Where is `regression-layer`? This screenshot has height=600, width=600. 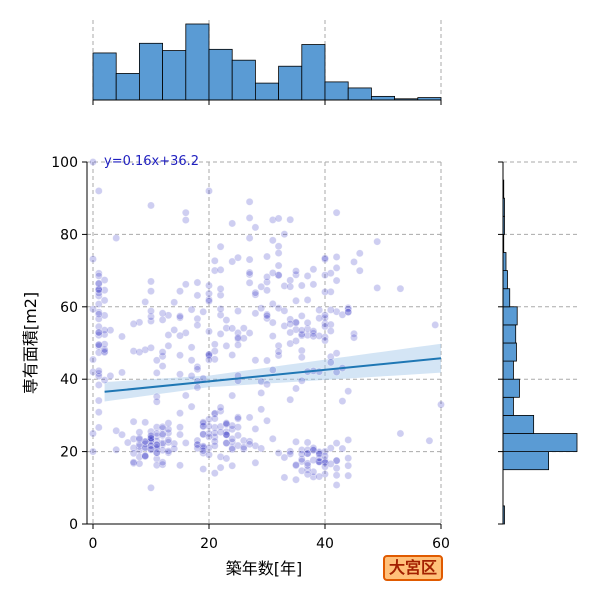 regression-layer is located at coordinates (273, 375).